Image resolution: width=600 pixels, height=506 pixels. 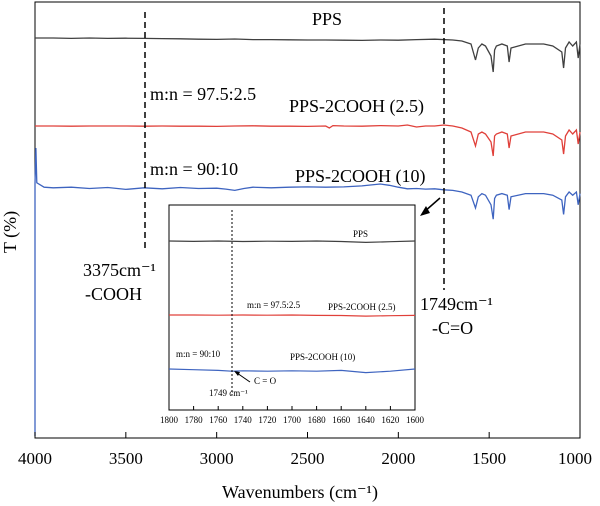 I want to click on inset-co-arrowhead, so click(x=237, y=373).